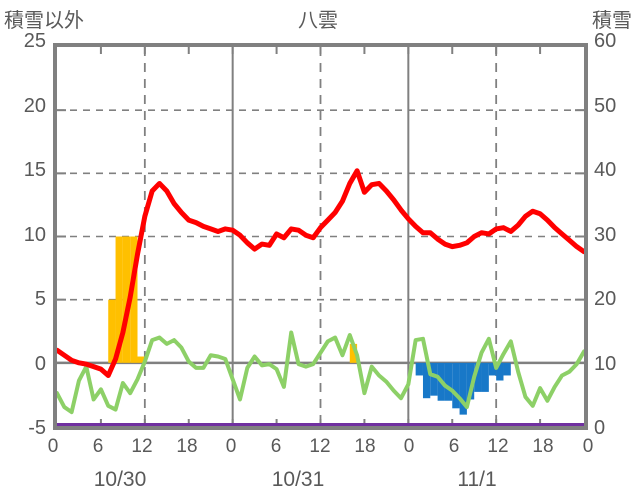 Image resolution: width=636 pixels, height=501 pixels. Describe the element at coordinates (454, 446) in the screenshot. I see `x-tick-6-d3: 6` at that location.